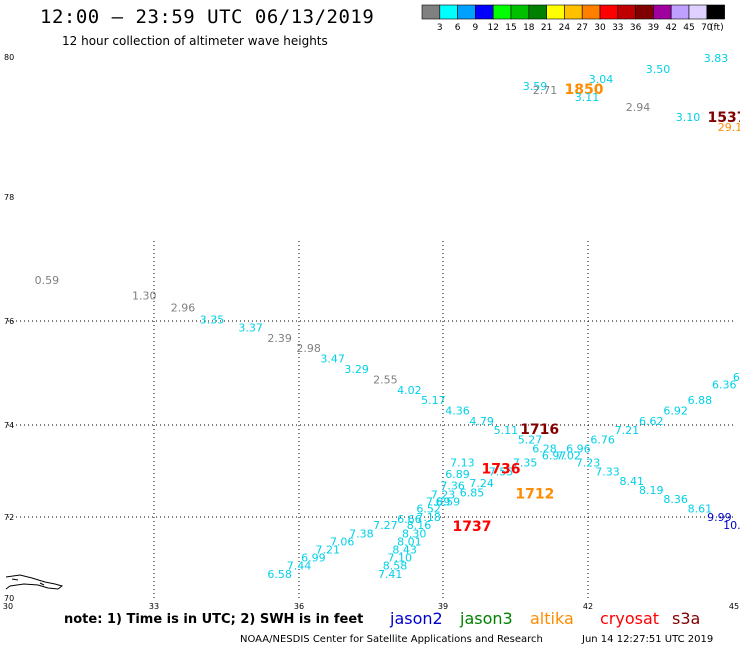 This screenshot has height=650, width=740. I want to click on wave-height-label: 8.19, so click(651, 490).